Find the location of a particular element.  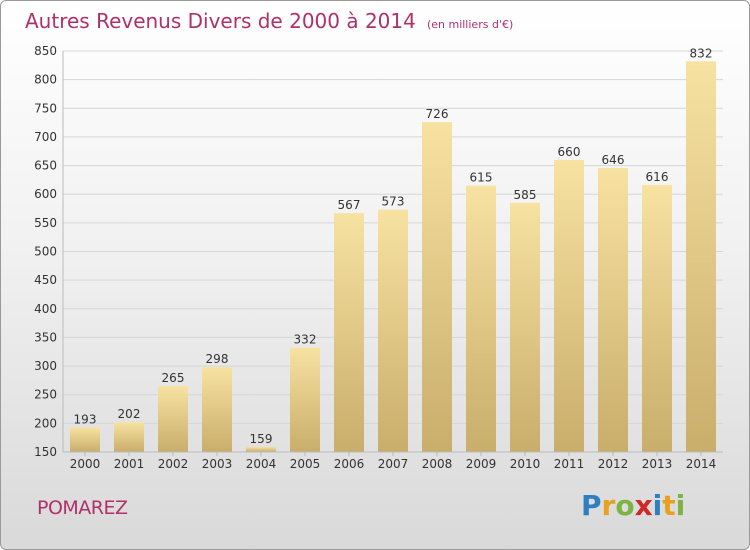

data-label: 202 is located at coordinates (129, 414).